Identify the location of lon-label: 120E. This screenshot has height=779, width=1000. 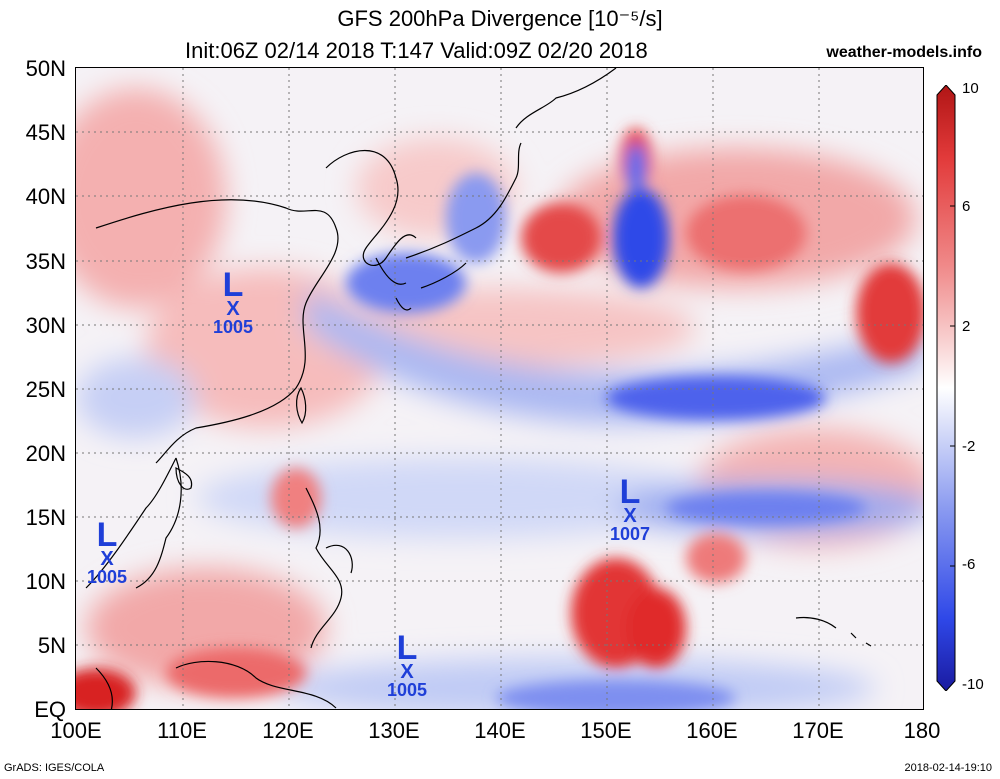
(288, 730).